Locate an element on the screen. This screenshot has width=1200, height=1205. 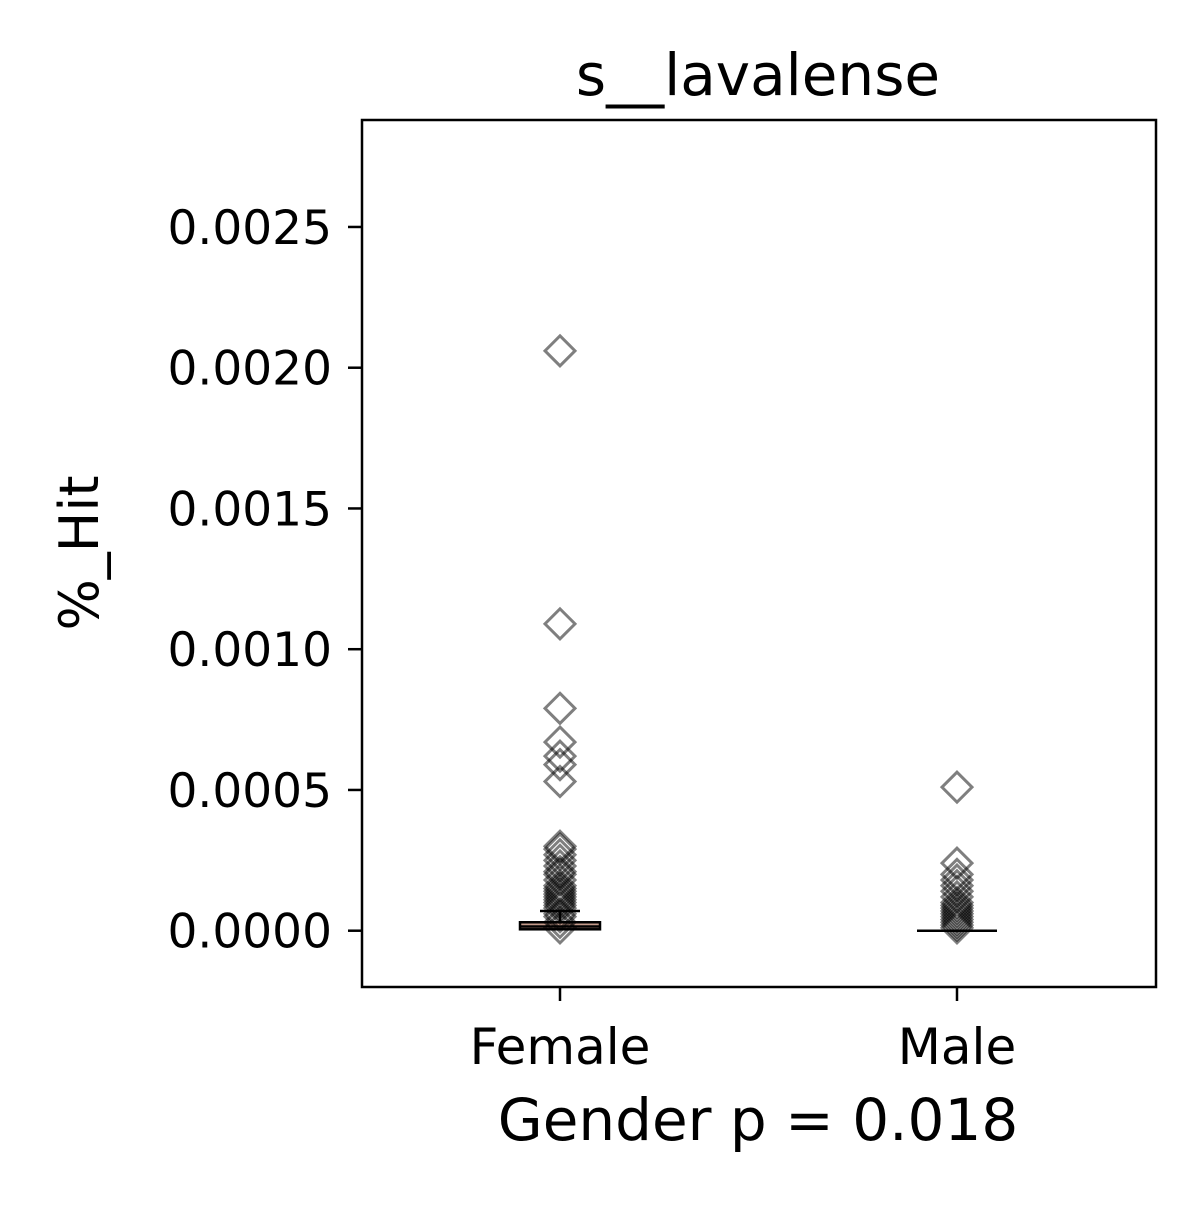
x-axis-label: Gender p = 0.018 is located at coordinates (758, 1120).